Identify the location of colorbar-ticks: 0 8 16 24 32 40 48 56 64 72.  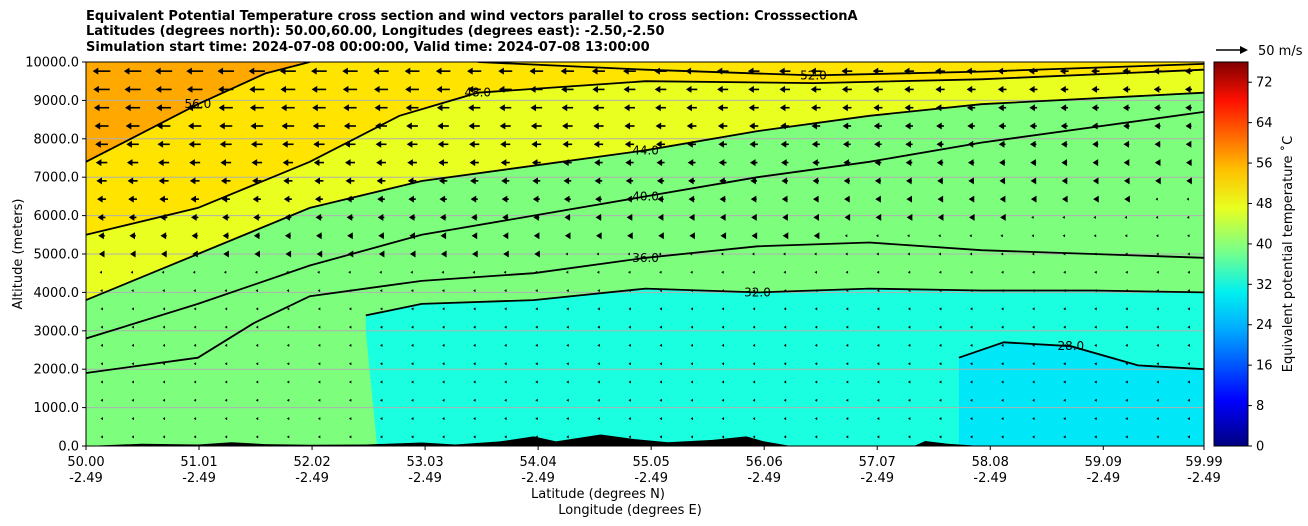
(1260, 265).